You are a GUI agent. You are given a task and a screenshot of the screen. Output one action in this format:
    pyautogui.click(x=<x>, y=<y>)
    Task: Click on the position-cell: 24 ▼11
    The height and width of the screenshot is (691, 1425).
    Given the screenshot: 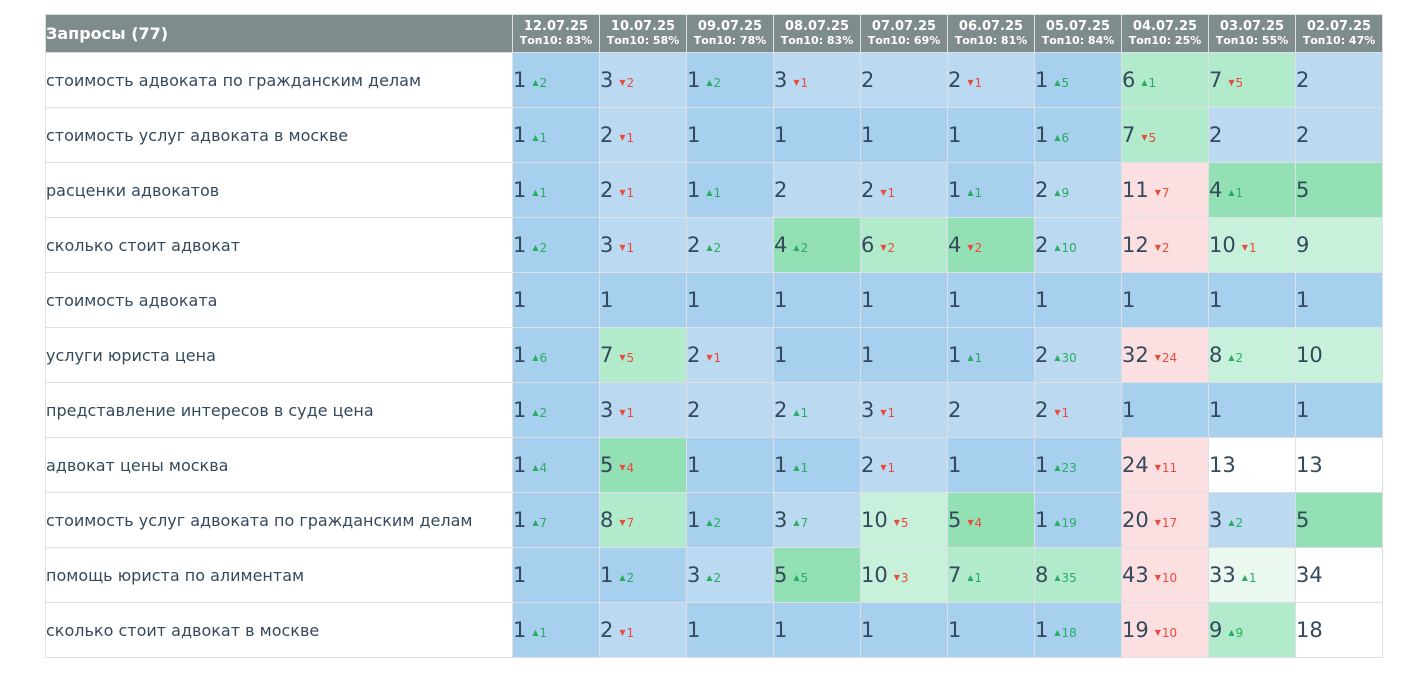 What is the action you would take?
    pyautogui.click(x=1165, y=465)
    